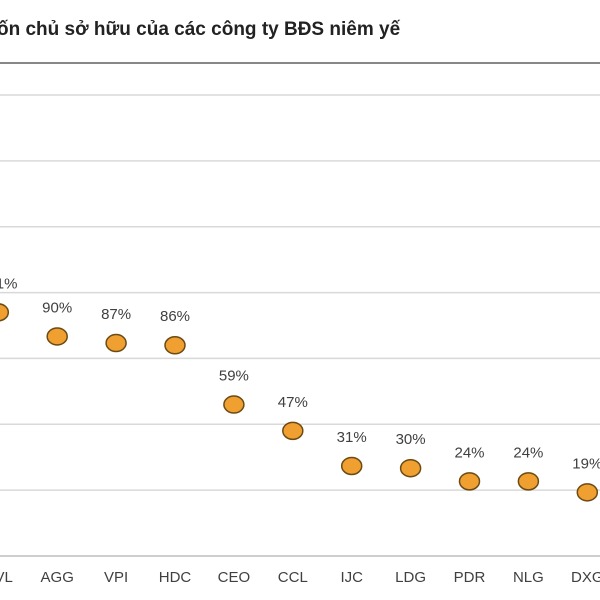  What do you see at coordinates (528, 577) in the screenshot?
I see `x-tick-label: NLG` at bounding box center [528, 577].